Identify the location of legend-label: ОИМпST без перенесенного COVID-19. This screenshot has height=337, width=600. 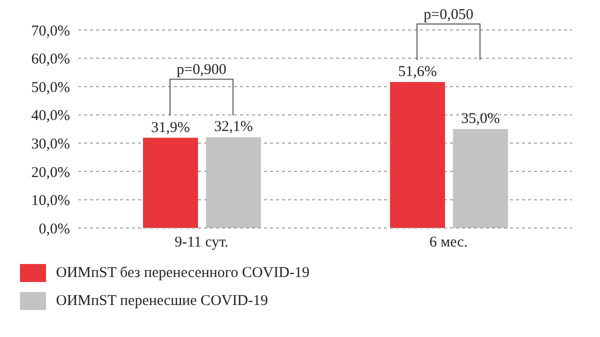
(183, 273).